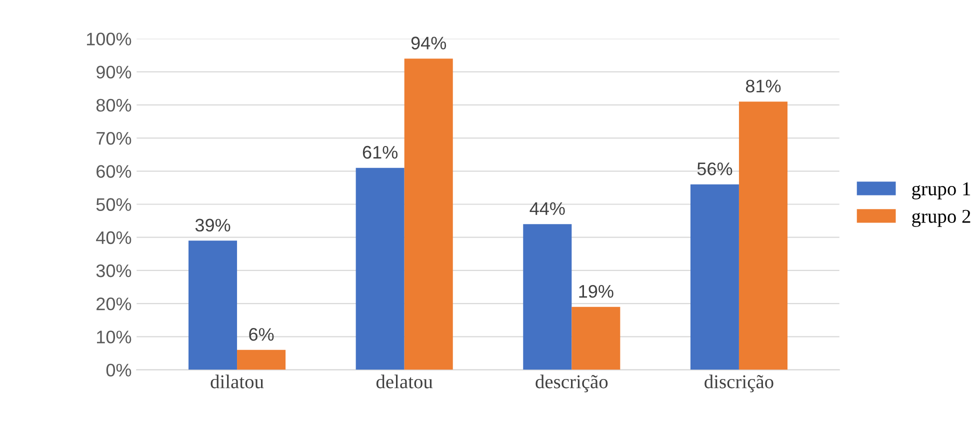  What do you see at coordinates (941, 191) in the screenshot?
I see `legend-label: grupo 1` at bounding box center [941, 191].